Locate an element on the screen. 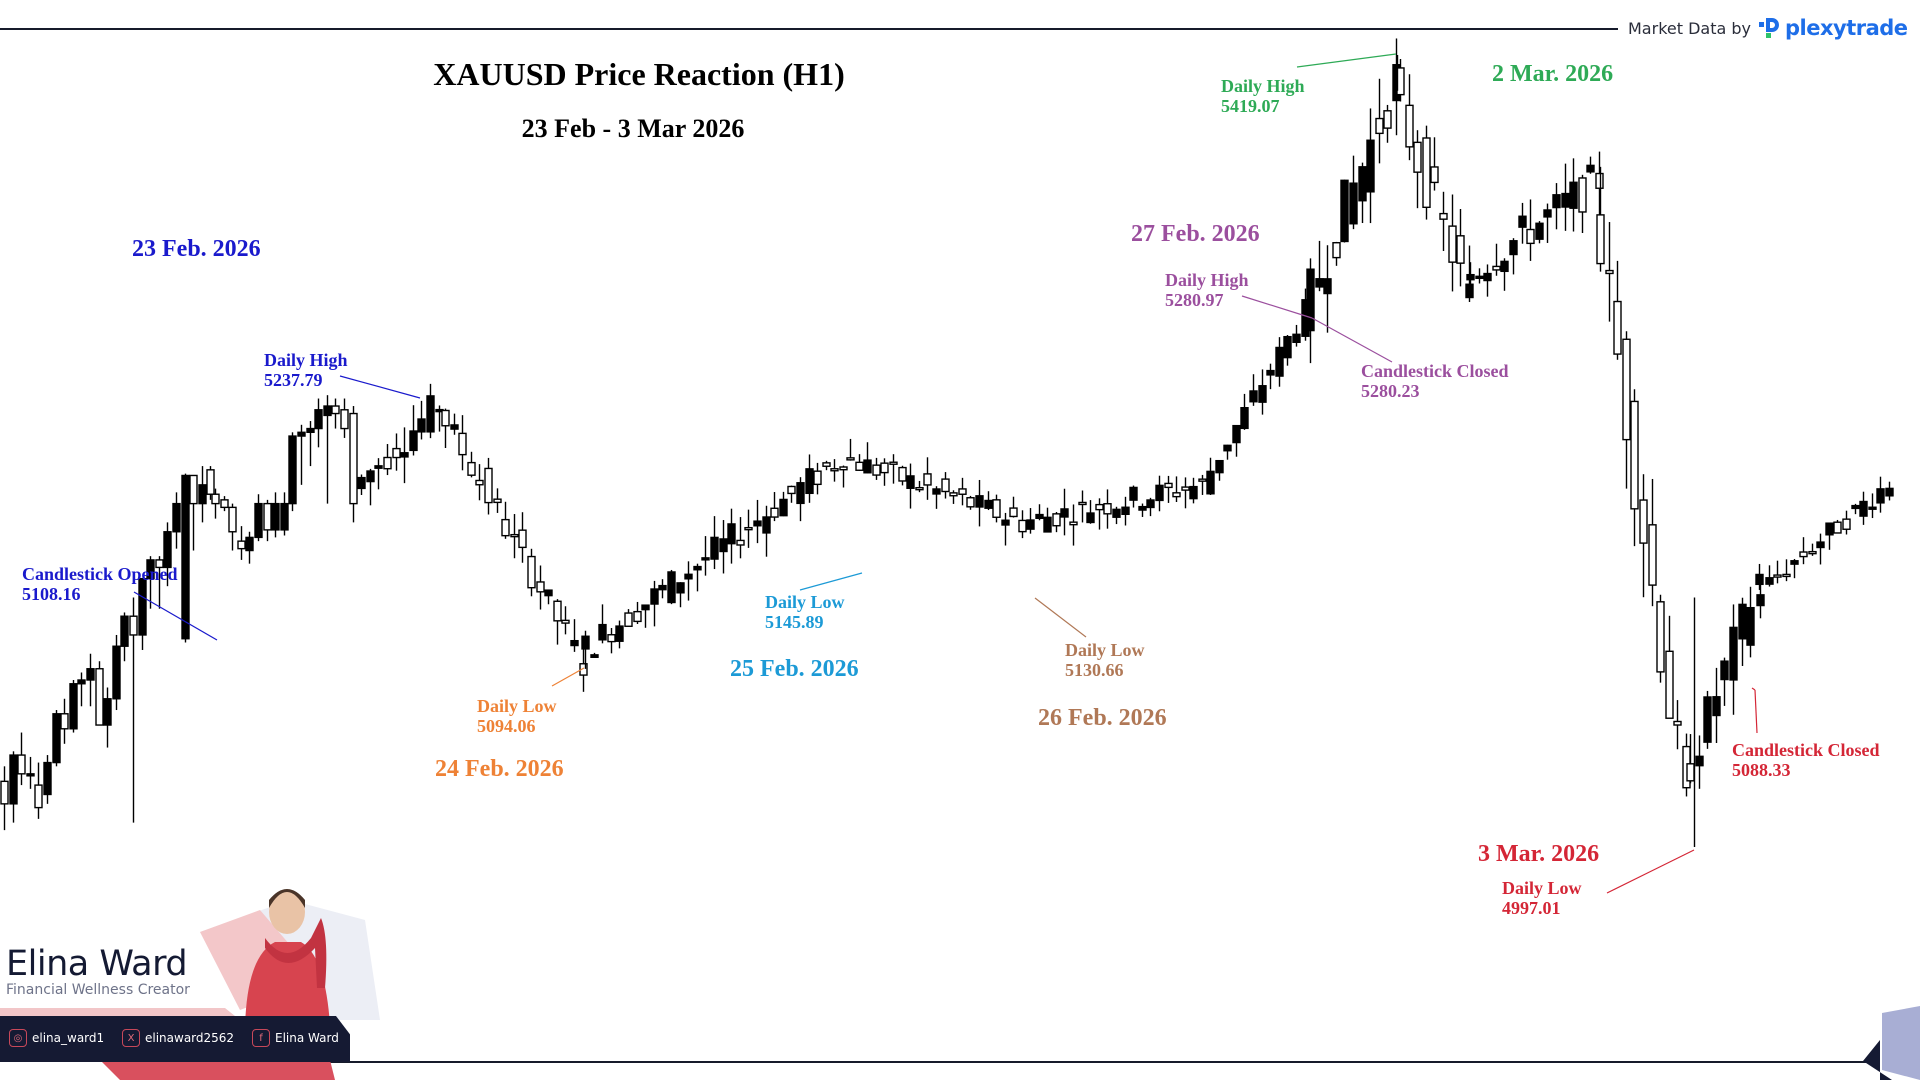 The image size is (1920, 1080). social-instagram: ◎ elina_ward1 is located at coordinates (56, 1038).